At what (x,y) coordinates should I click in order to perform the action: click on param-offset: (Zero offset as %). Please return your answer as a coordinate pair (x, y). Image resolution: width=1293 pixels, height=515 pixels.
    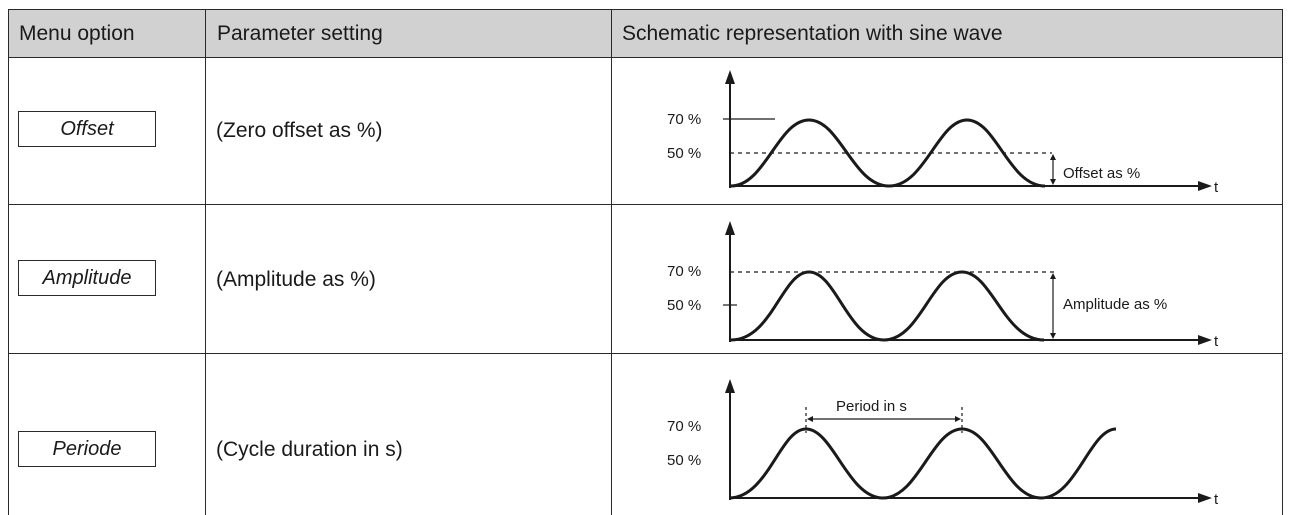
    Looking at the image, I should click on (299, 130).